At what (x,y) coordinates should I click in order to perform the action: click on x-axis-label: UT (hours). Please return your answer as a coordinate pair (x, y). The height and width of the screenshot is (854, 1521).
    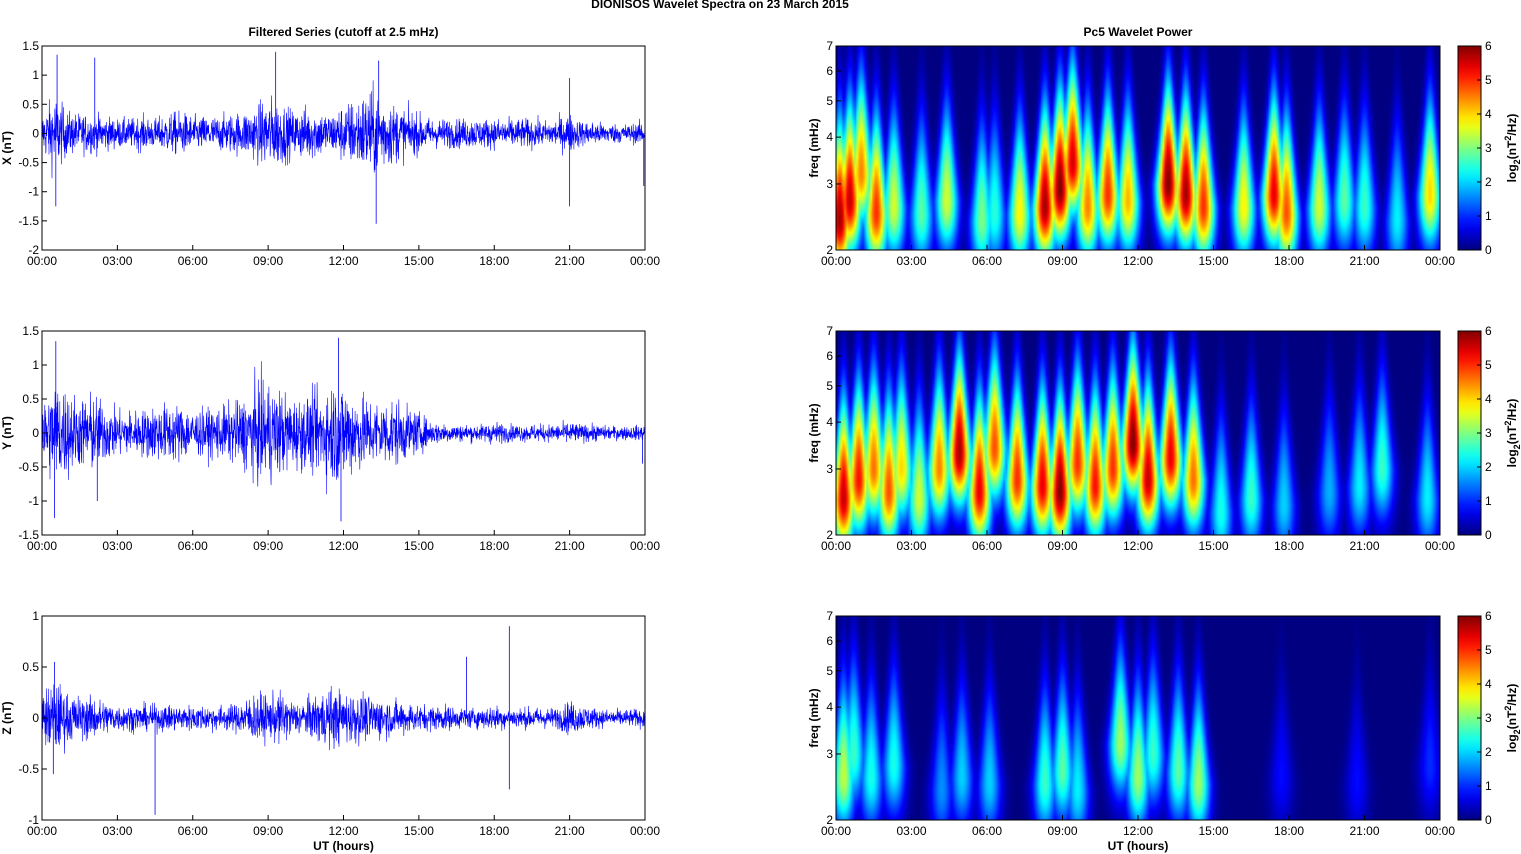
    Looking at the image, I should click on (343, 846).